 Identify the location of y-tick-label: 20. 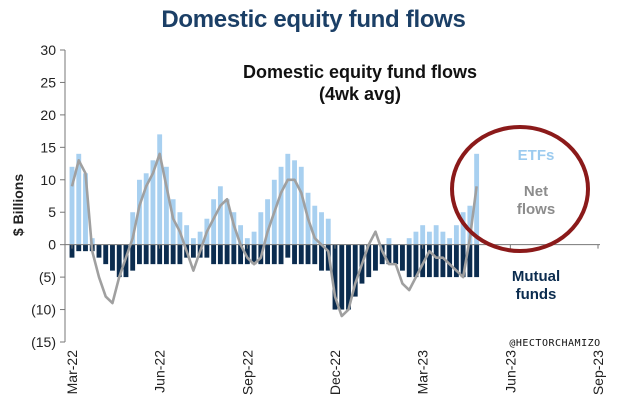
(48, 115).